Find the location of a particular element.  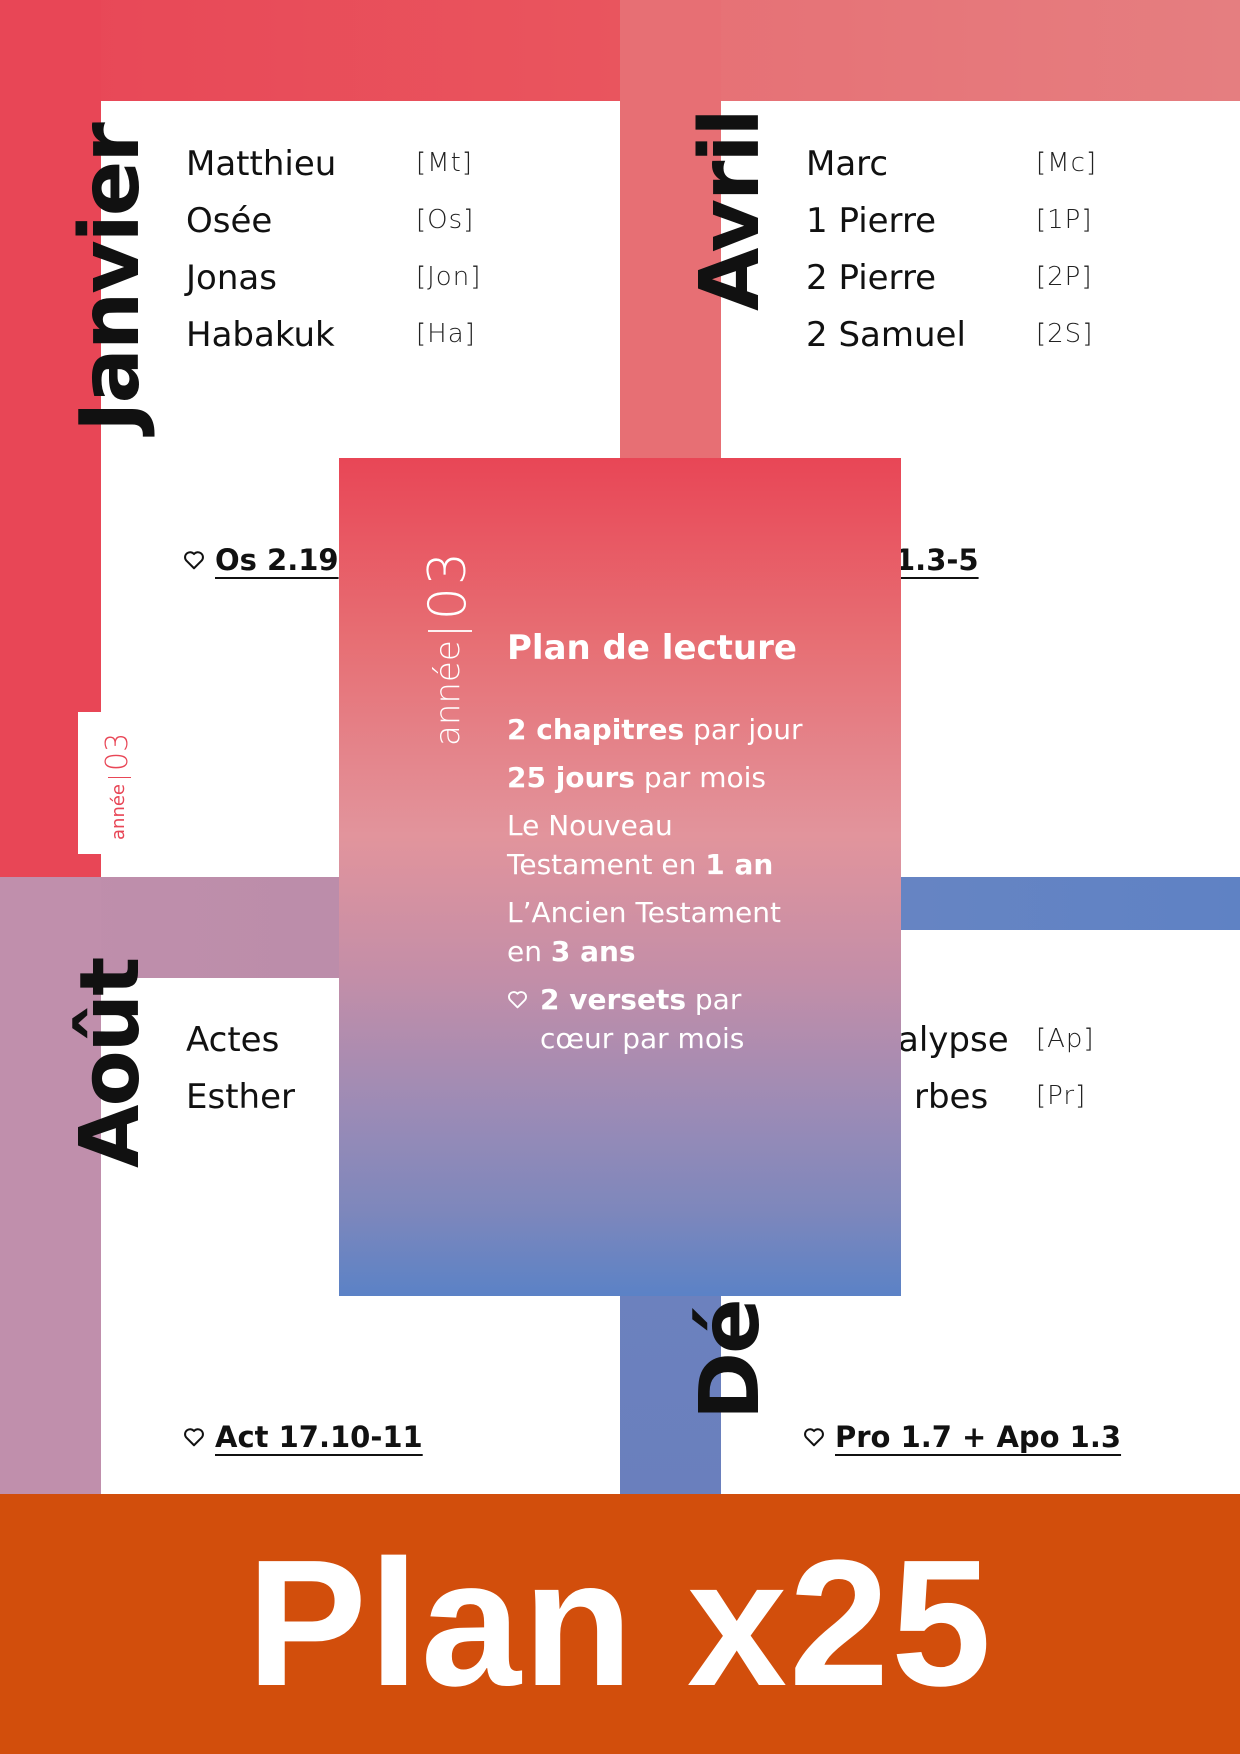

verse-ref-avril: 1.3-5 is located at coordinates (937, 560).